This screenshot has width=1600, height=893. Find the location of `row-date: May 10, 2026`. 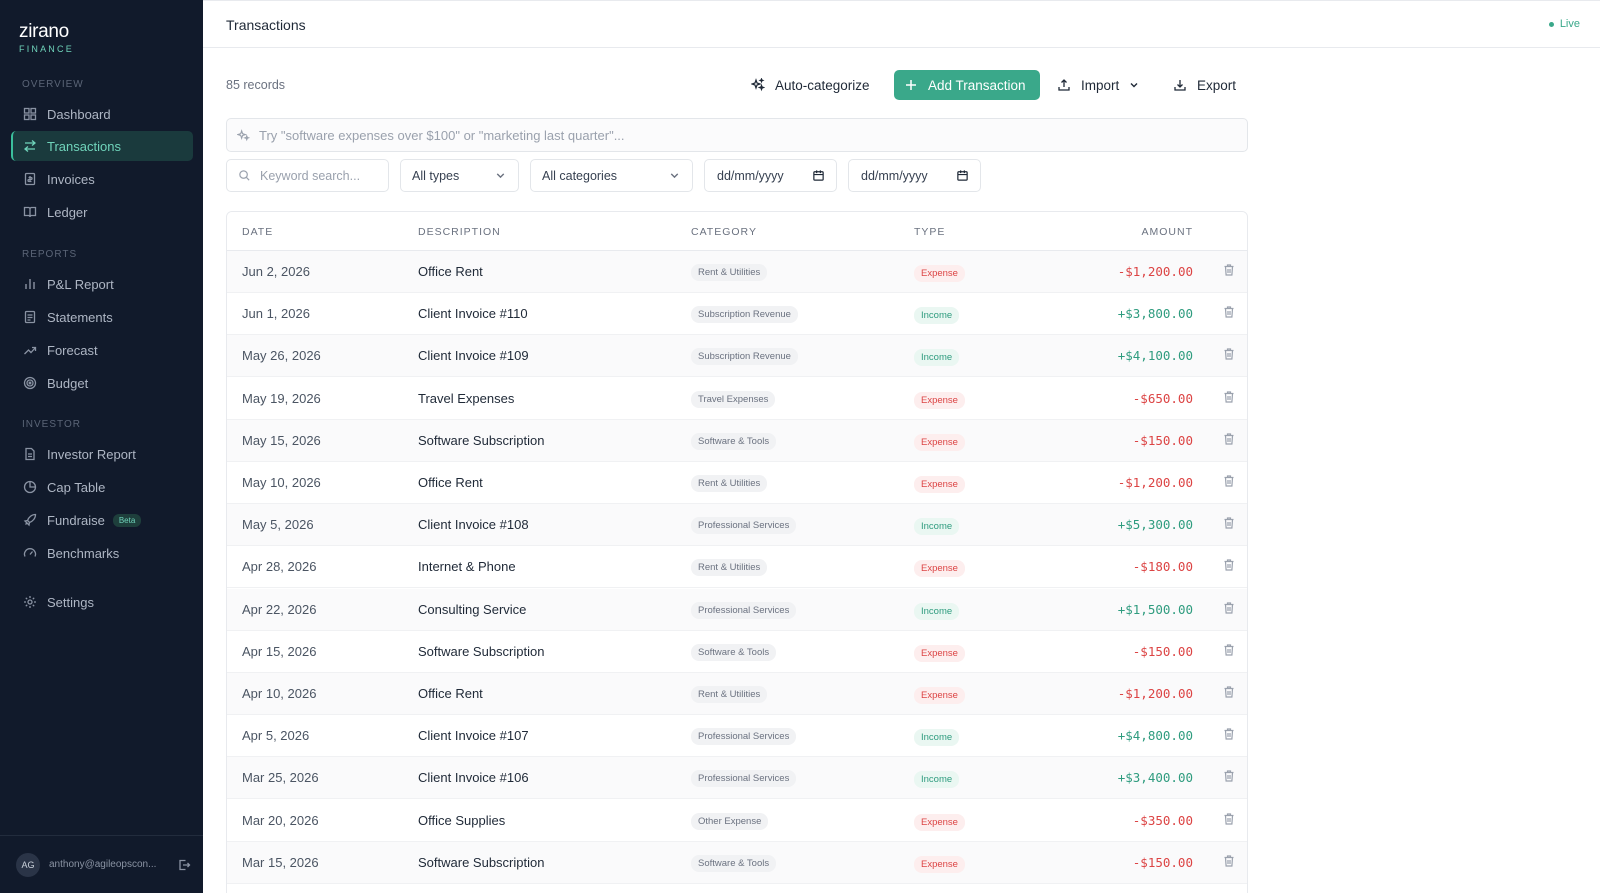

row-date: May 10, 2026 is located at coordinates (281, 482).